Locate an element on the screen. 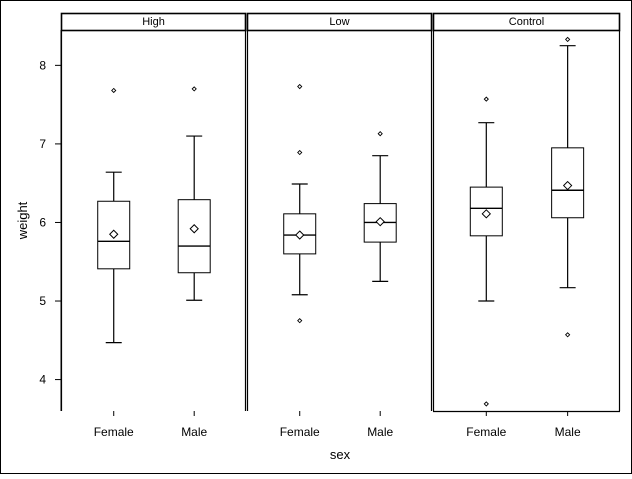 The width and height of the screenshot is (632, 479). panel-strip-label: Control is located at coordinates (526, 22).